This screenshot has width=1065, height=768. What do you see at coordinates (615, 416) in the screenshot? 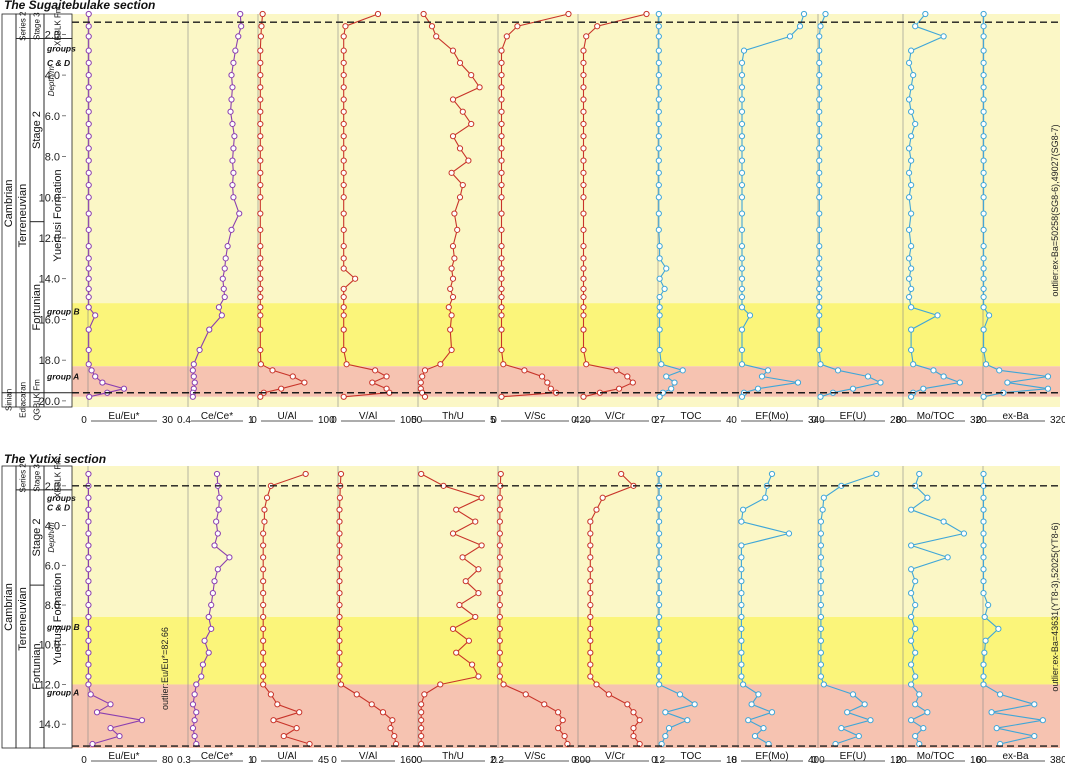
I see `axis-title: V/Cr` at bounding box center [615, 416].